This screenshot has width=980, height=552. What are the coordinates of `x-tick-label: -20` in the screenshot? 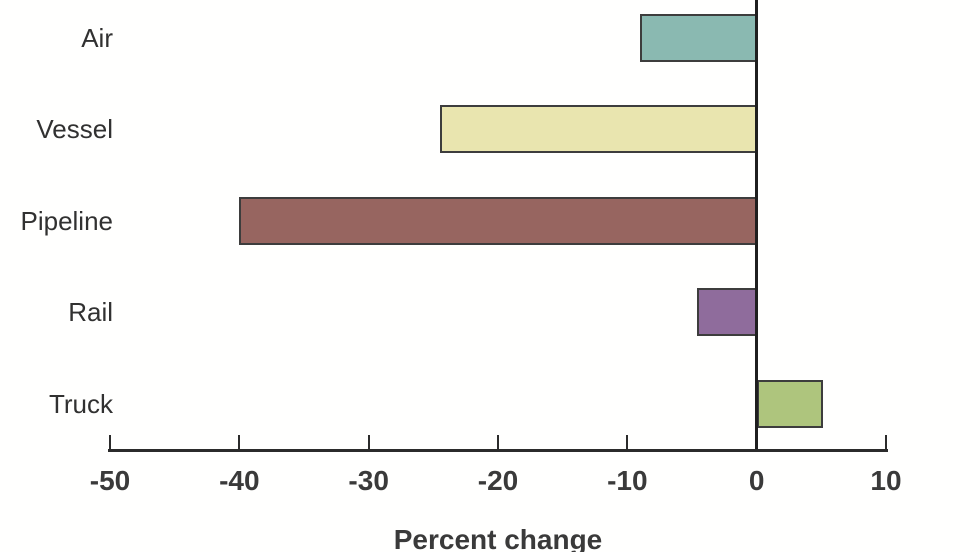 It's located at (498, 480).